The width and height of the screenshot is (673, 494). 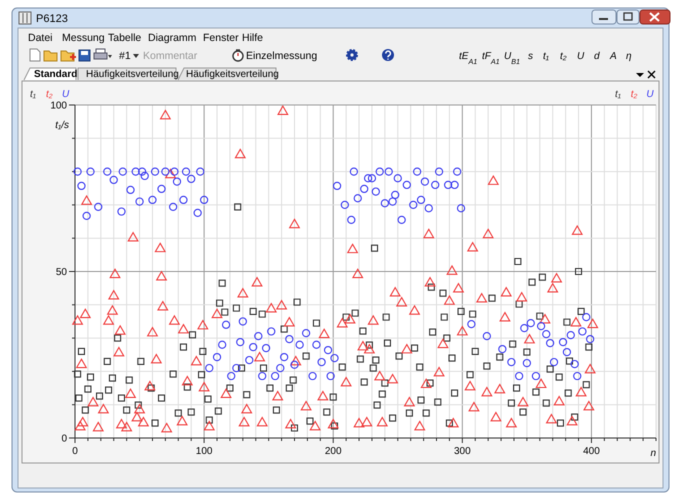 What do you see at coordinates (75, 451) in the screenshot?
I see `x-tick-label: 0` at bounding box center [75, 451].